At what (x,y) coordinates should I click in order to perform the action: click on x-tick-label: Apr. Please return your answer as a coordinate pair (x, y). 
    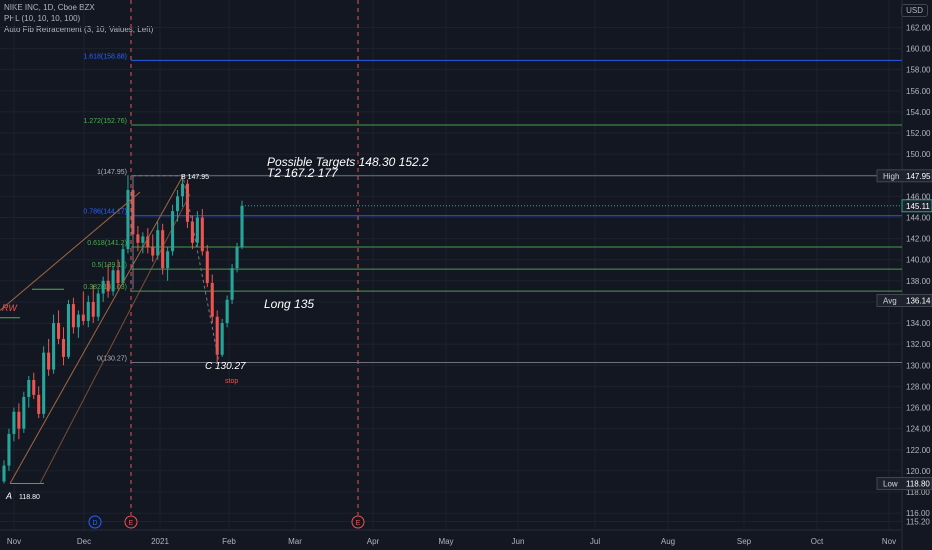
    Looking at the image, I should click on (373, 541).